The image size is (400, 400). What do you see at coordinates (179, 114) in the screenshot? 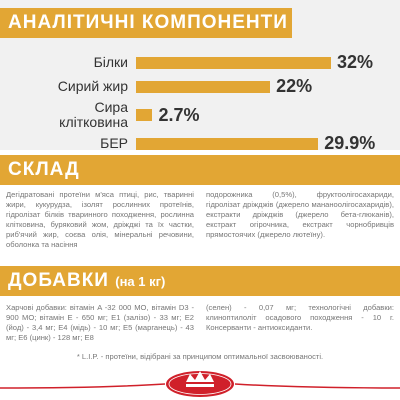
I see `value-label: 2.7%` at bounding box center [179, 114].